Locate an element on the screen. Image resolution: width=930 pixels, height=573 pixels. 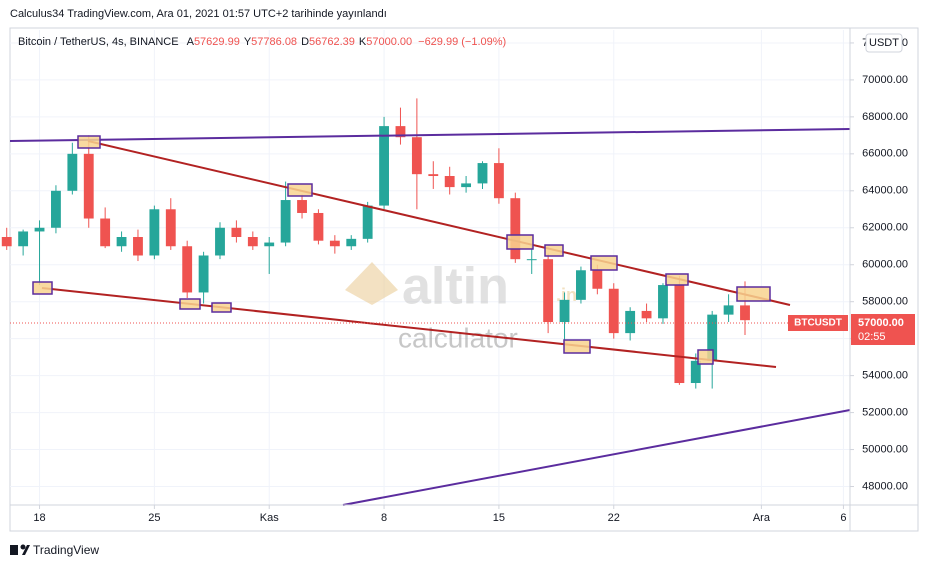
y-tick-label: 68000.00 is located at coordinates (885, 117).